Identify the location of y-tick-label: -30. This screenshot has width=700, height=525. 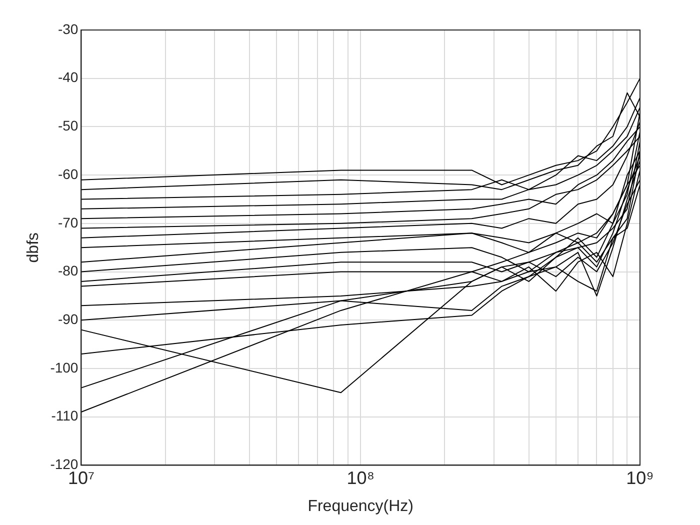
(68, 28).